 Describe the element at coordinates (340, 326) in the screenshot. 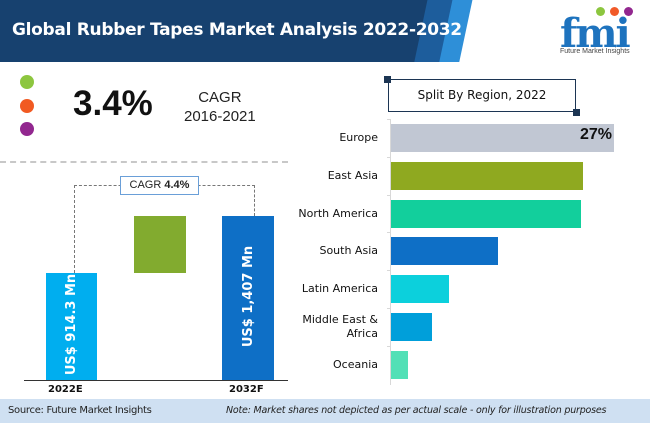

I see `region-label: Middle East & Africa` at that location.